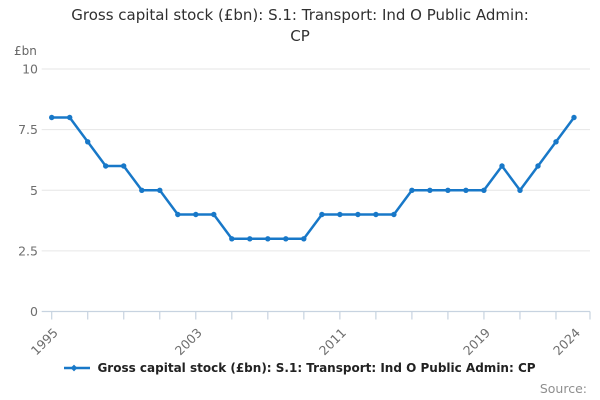  Describe the element at coordinates (25, 51) in the screenshot. I see `y-axis-unit-label: £bn` at that location.